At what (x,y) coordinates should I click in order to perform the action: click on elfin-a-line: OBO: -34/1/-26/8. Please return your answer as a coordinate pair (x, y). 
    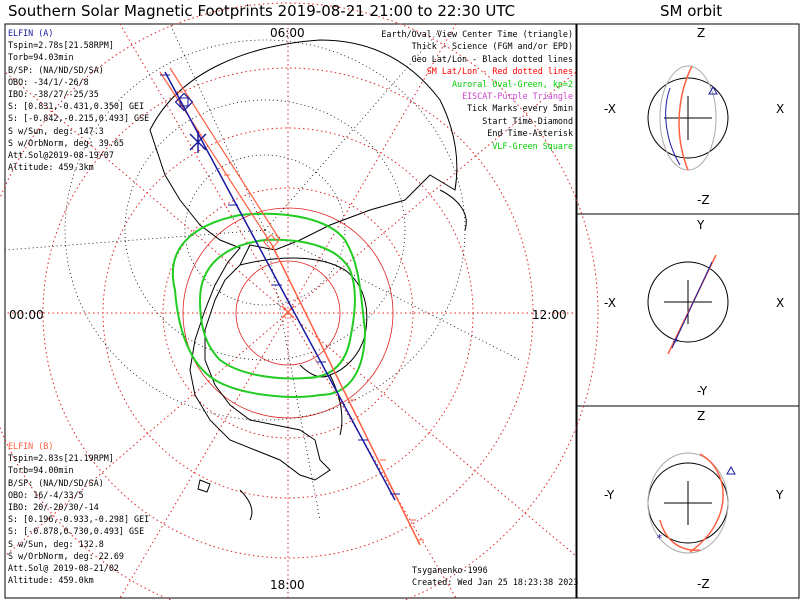
    Looking at the image, I should click on (48, 81).